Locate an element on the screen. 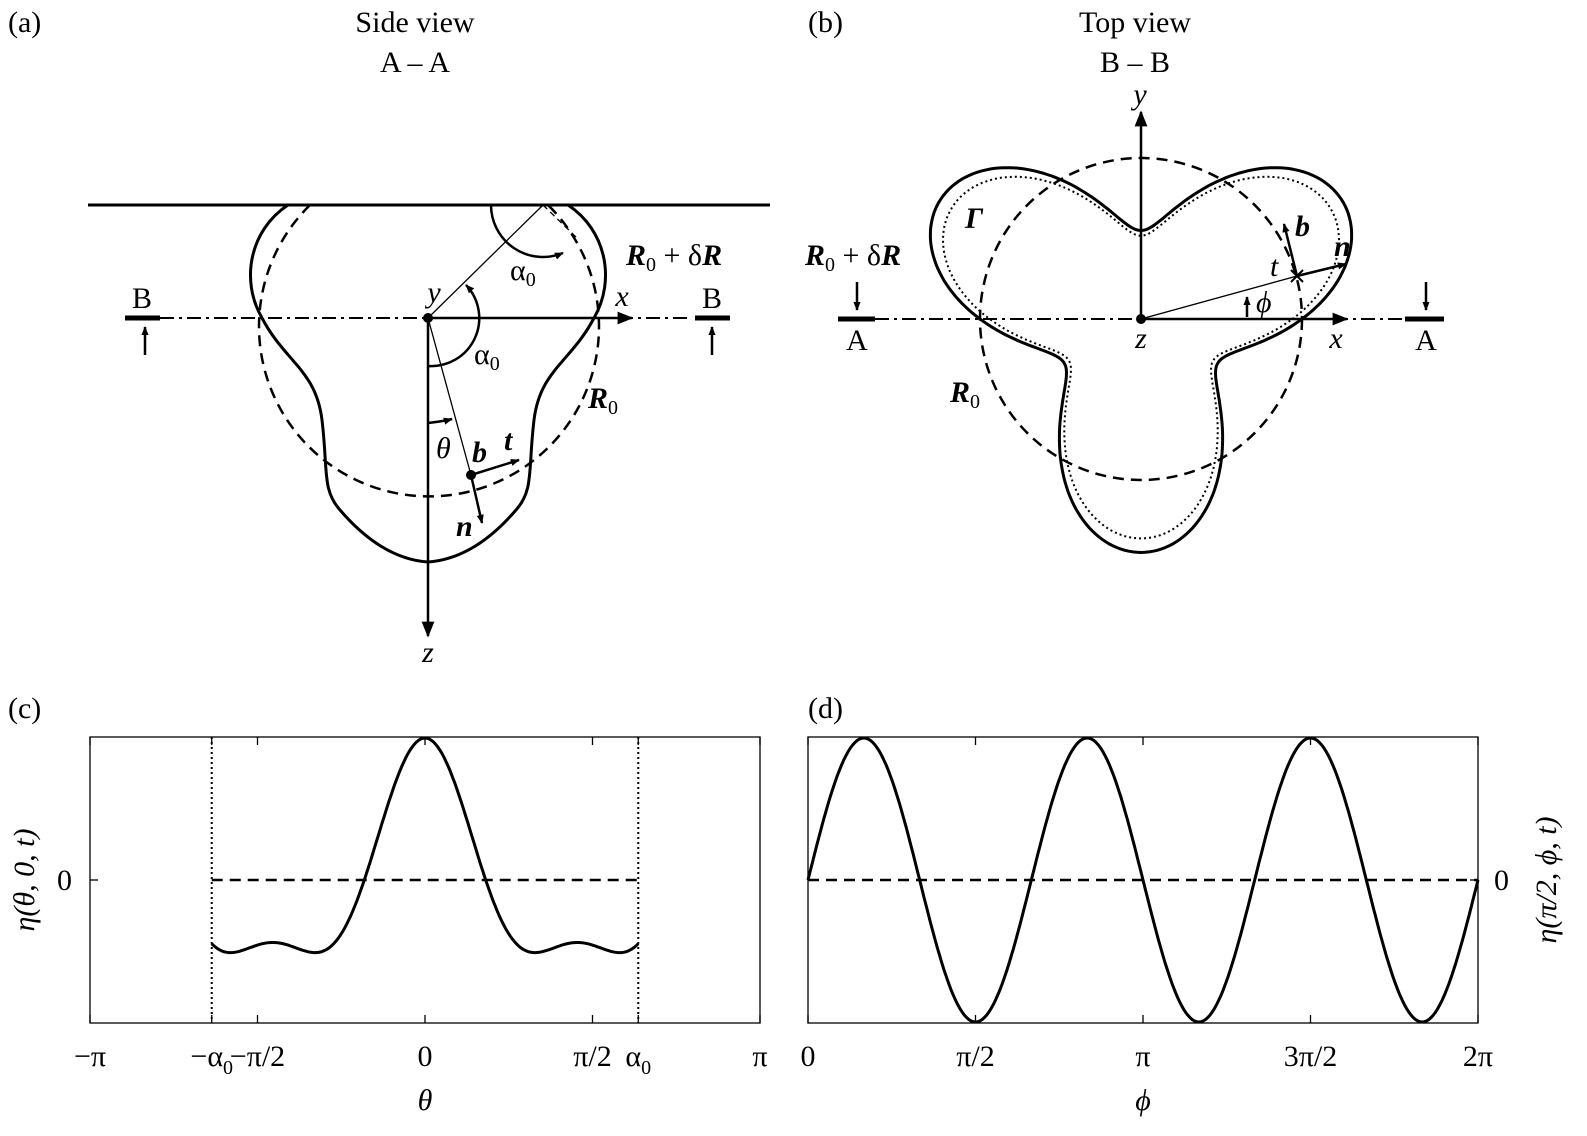  x-axis-label-c: θ is located at coordinates (425, 1100).